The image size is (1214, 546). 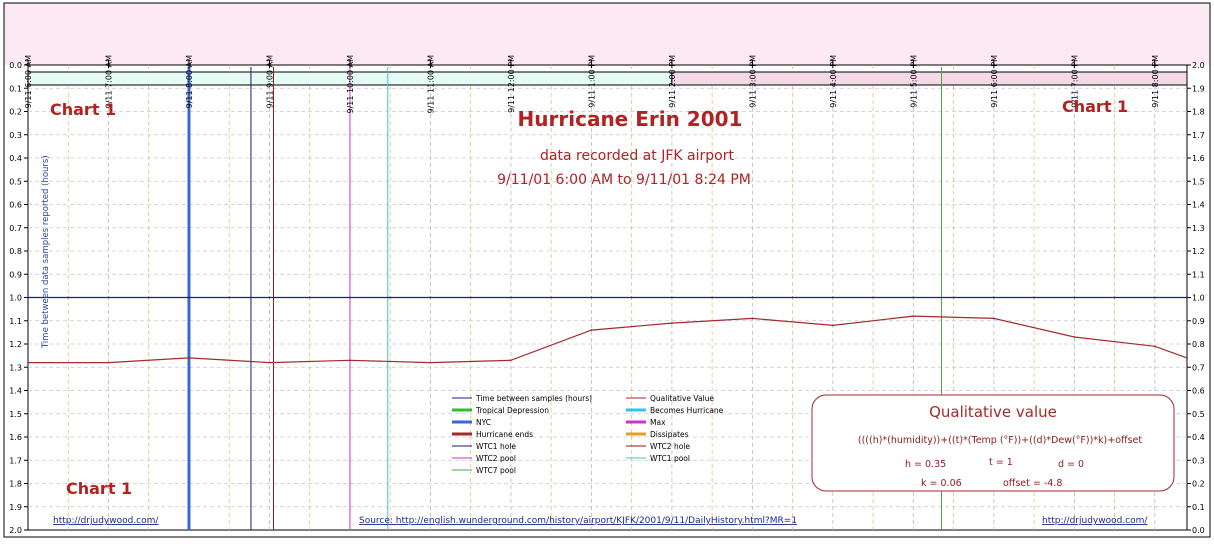 What do you see at coordinates (630, 119) in the screenshot?
I see `chart-title: Hurricane Erin 2001` at bounding box center [630, 119].